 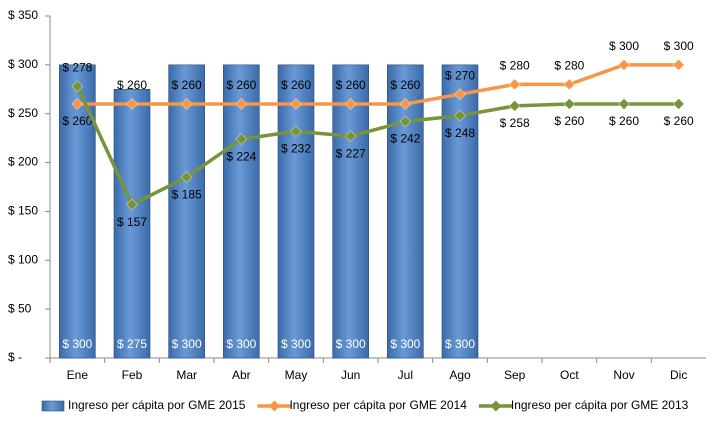 What do you see at coordinates (241, 375) in the screenshot?
I see `x-tick-label: Abr` at bounding box center [241, 375].